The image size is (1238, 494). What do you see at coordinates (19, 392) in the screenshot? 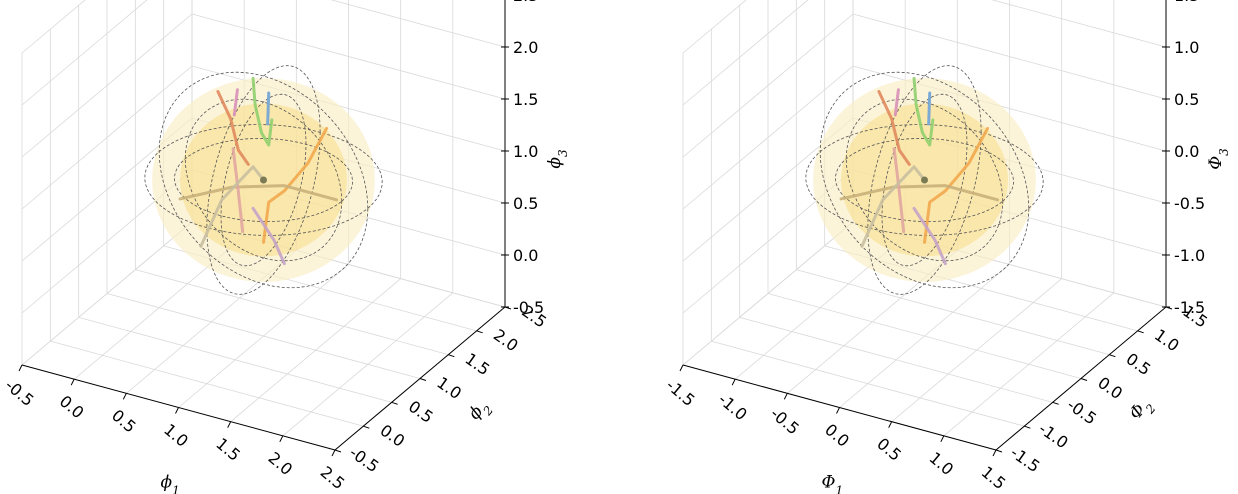
I see `x-tick-label: -0.5` at bounding box center [19, 392].